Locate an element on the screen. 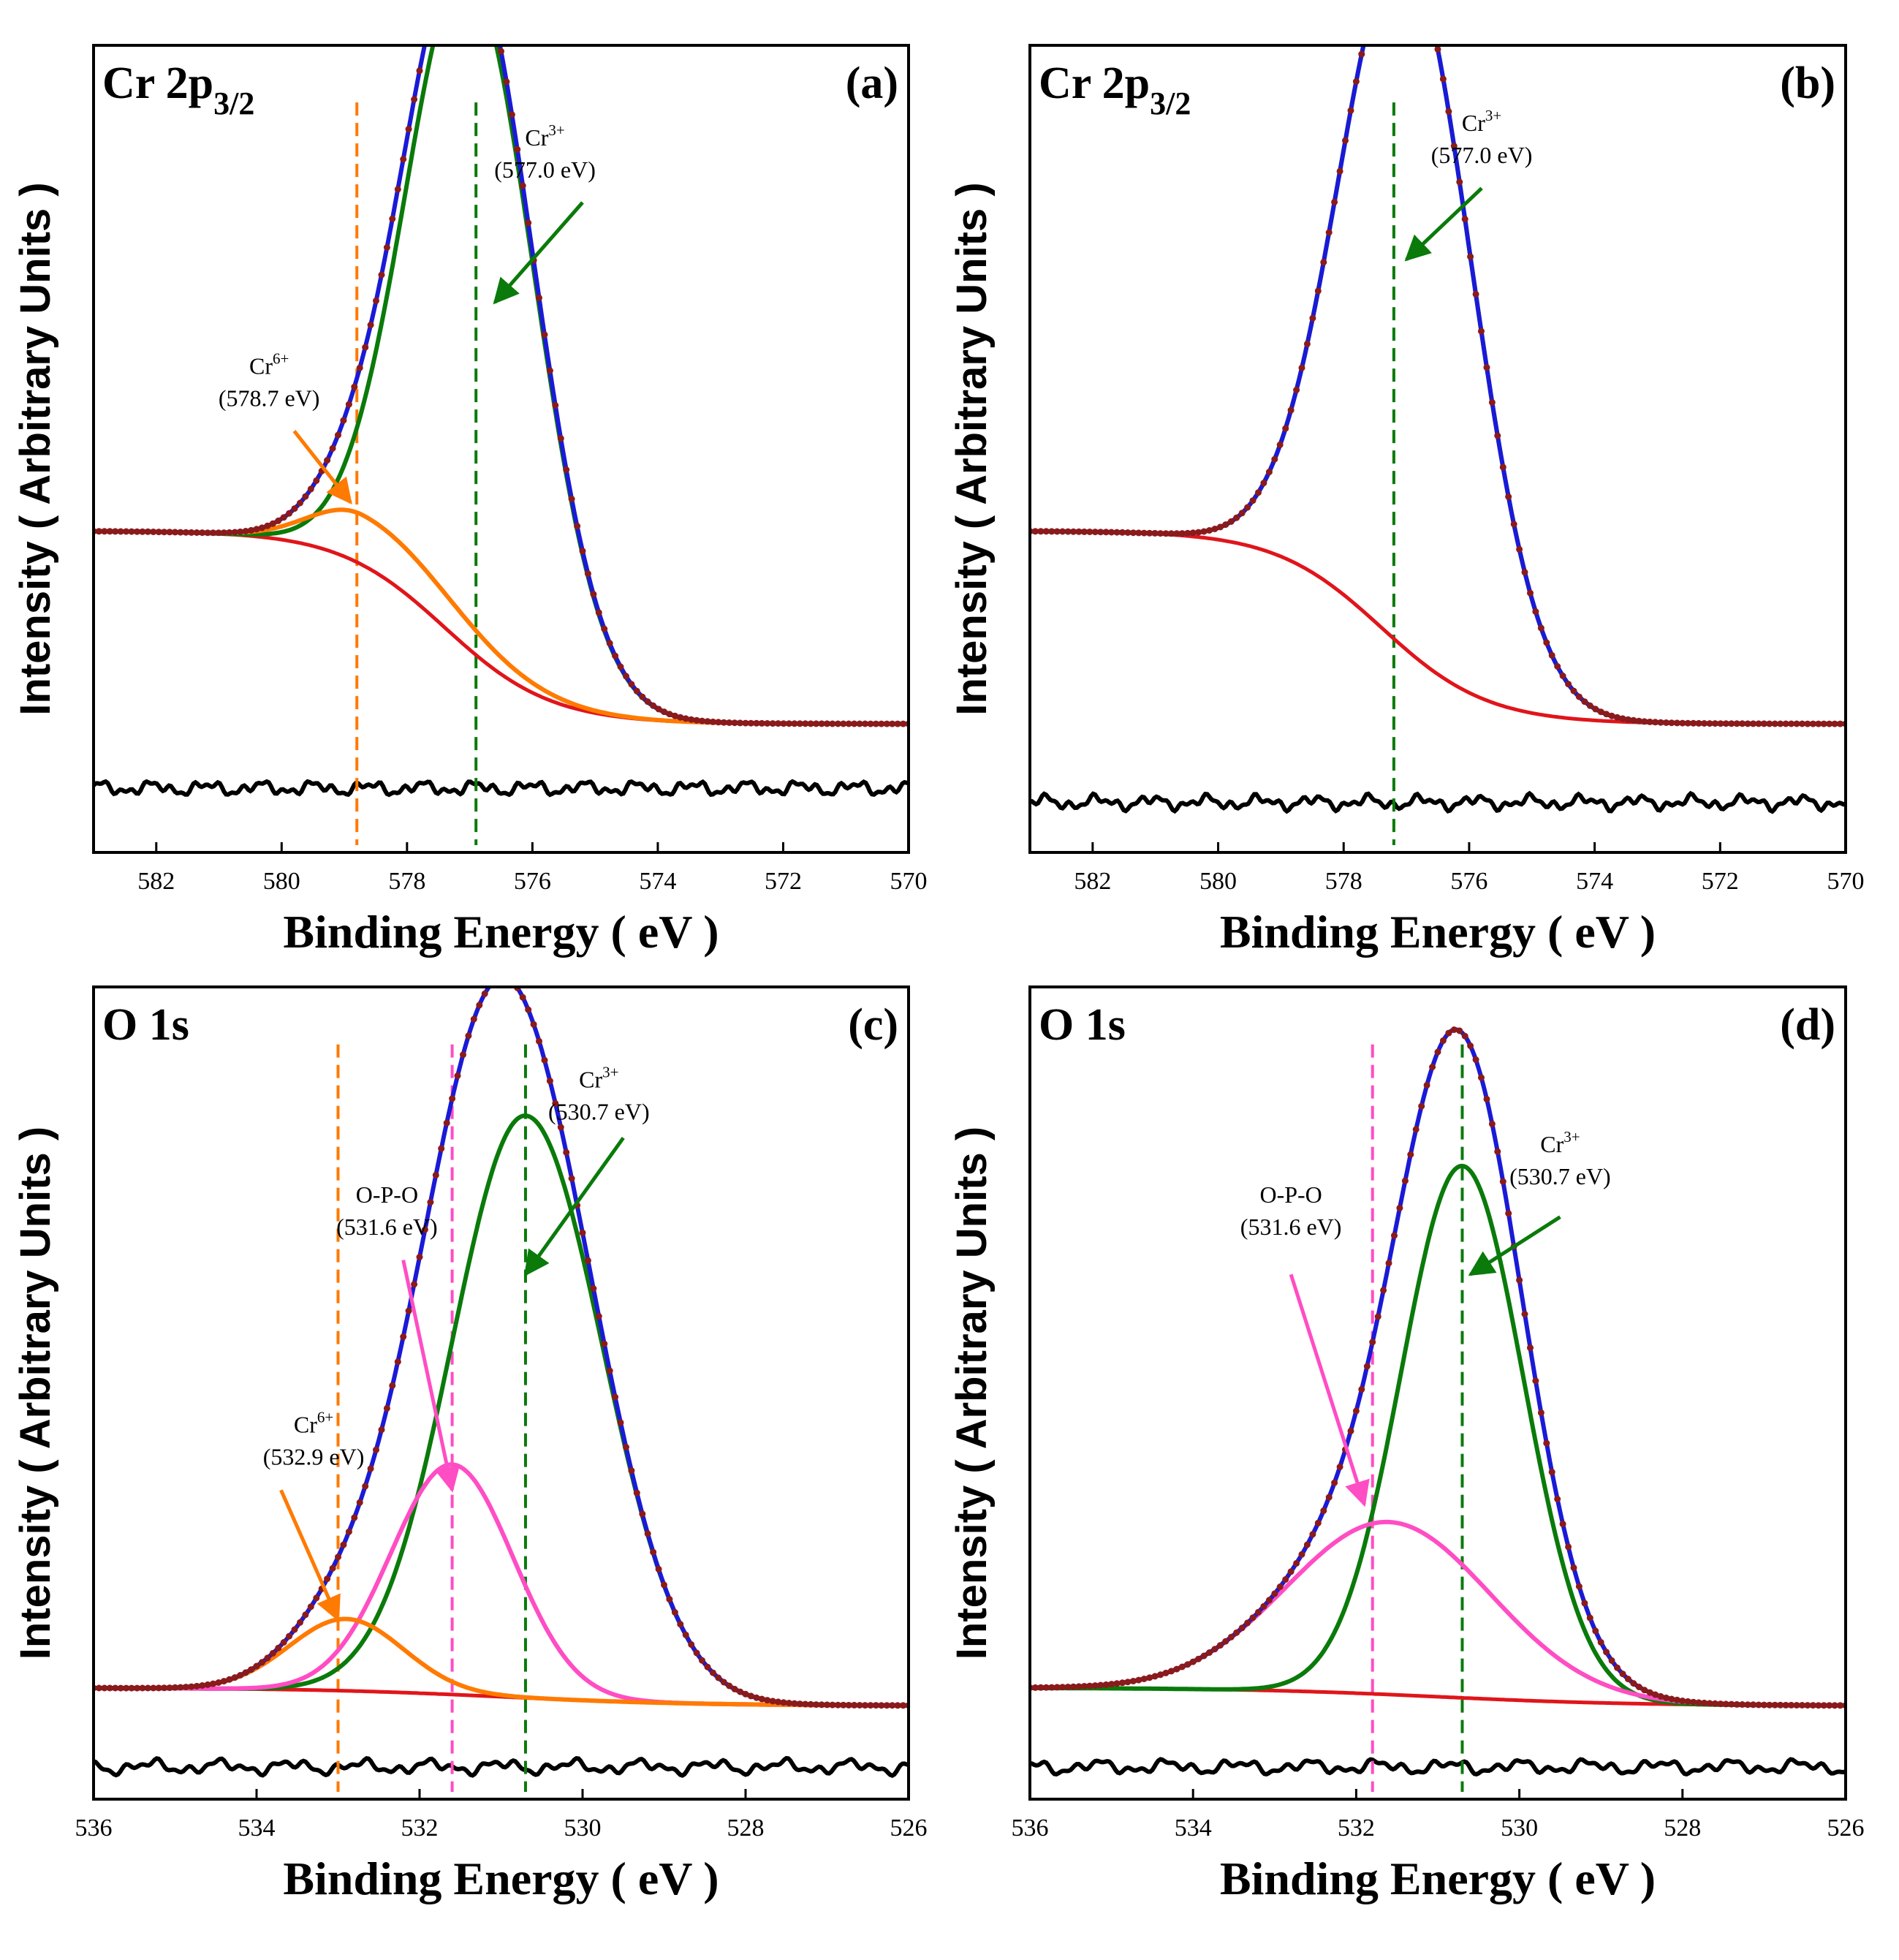  annotation-arrow is located at coordinates (538, 253).